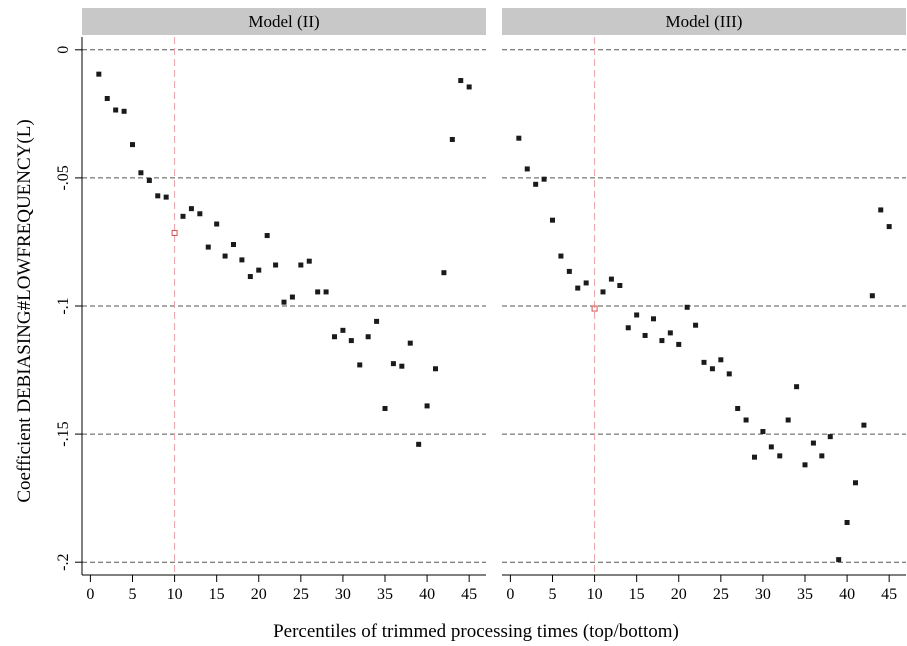 Image resolution: width=907 pixels, height=646 pixels. Describe the element at coordinates (24, 310) in the screenshot. I see `y-axis-title: Coefficient DEBIASING#LOWFREQUENCY(L)` at that location.